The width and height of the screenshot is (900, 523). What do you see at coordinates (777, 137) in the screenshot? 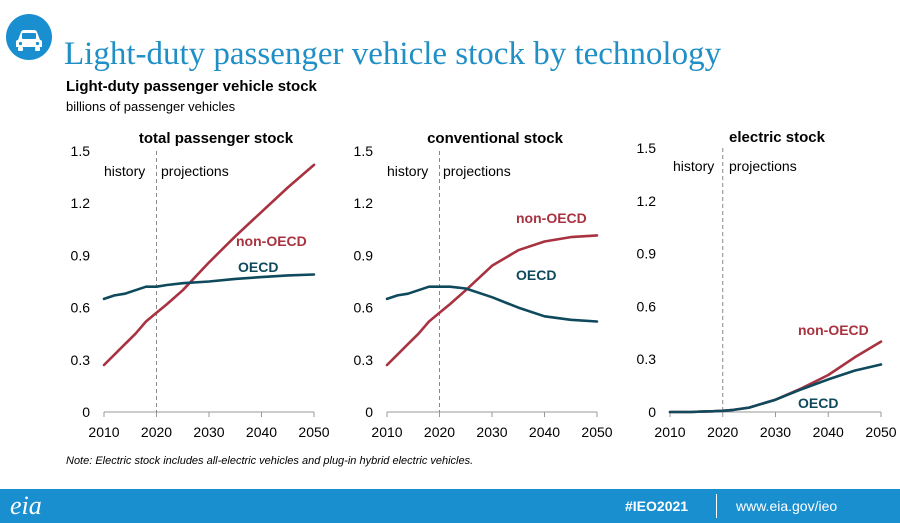
I see `panel-3-title: electric stock` at bounding box center [777, 137].